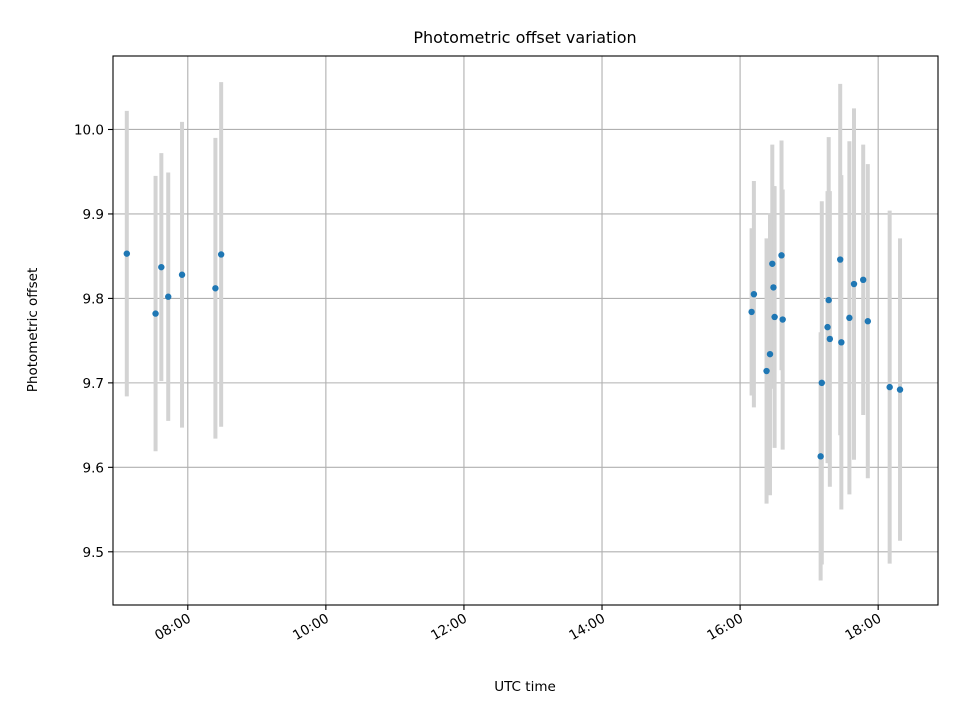  What do you see at coordinates (93, 384) in the screenshot?
I see `y-tick-label: 9.7` at bounding box center [93, 384].